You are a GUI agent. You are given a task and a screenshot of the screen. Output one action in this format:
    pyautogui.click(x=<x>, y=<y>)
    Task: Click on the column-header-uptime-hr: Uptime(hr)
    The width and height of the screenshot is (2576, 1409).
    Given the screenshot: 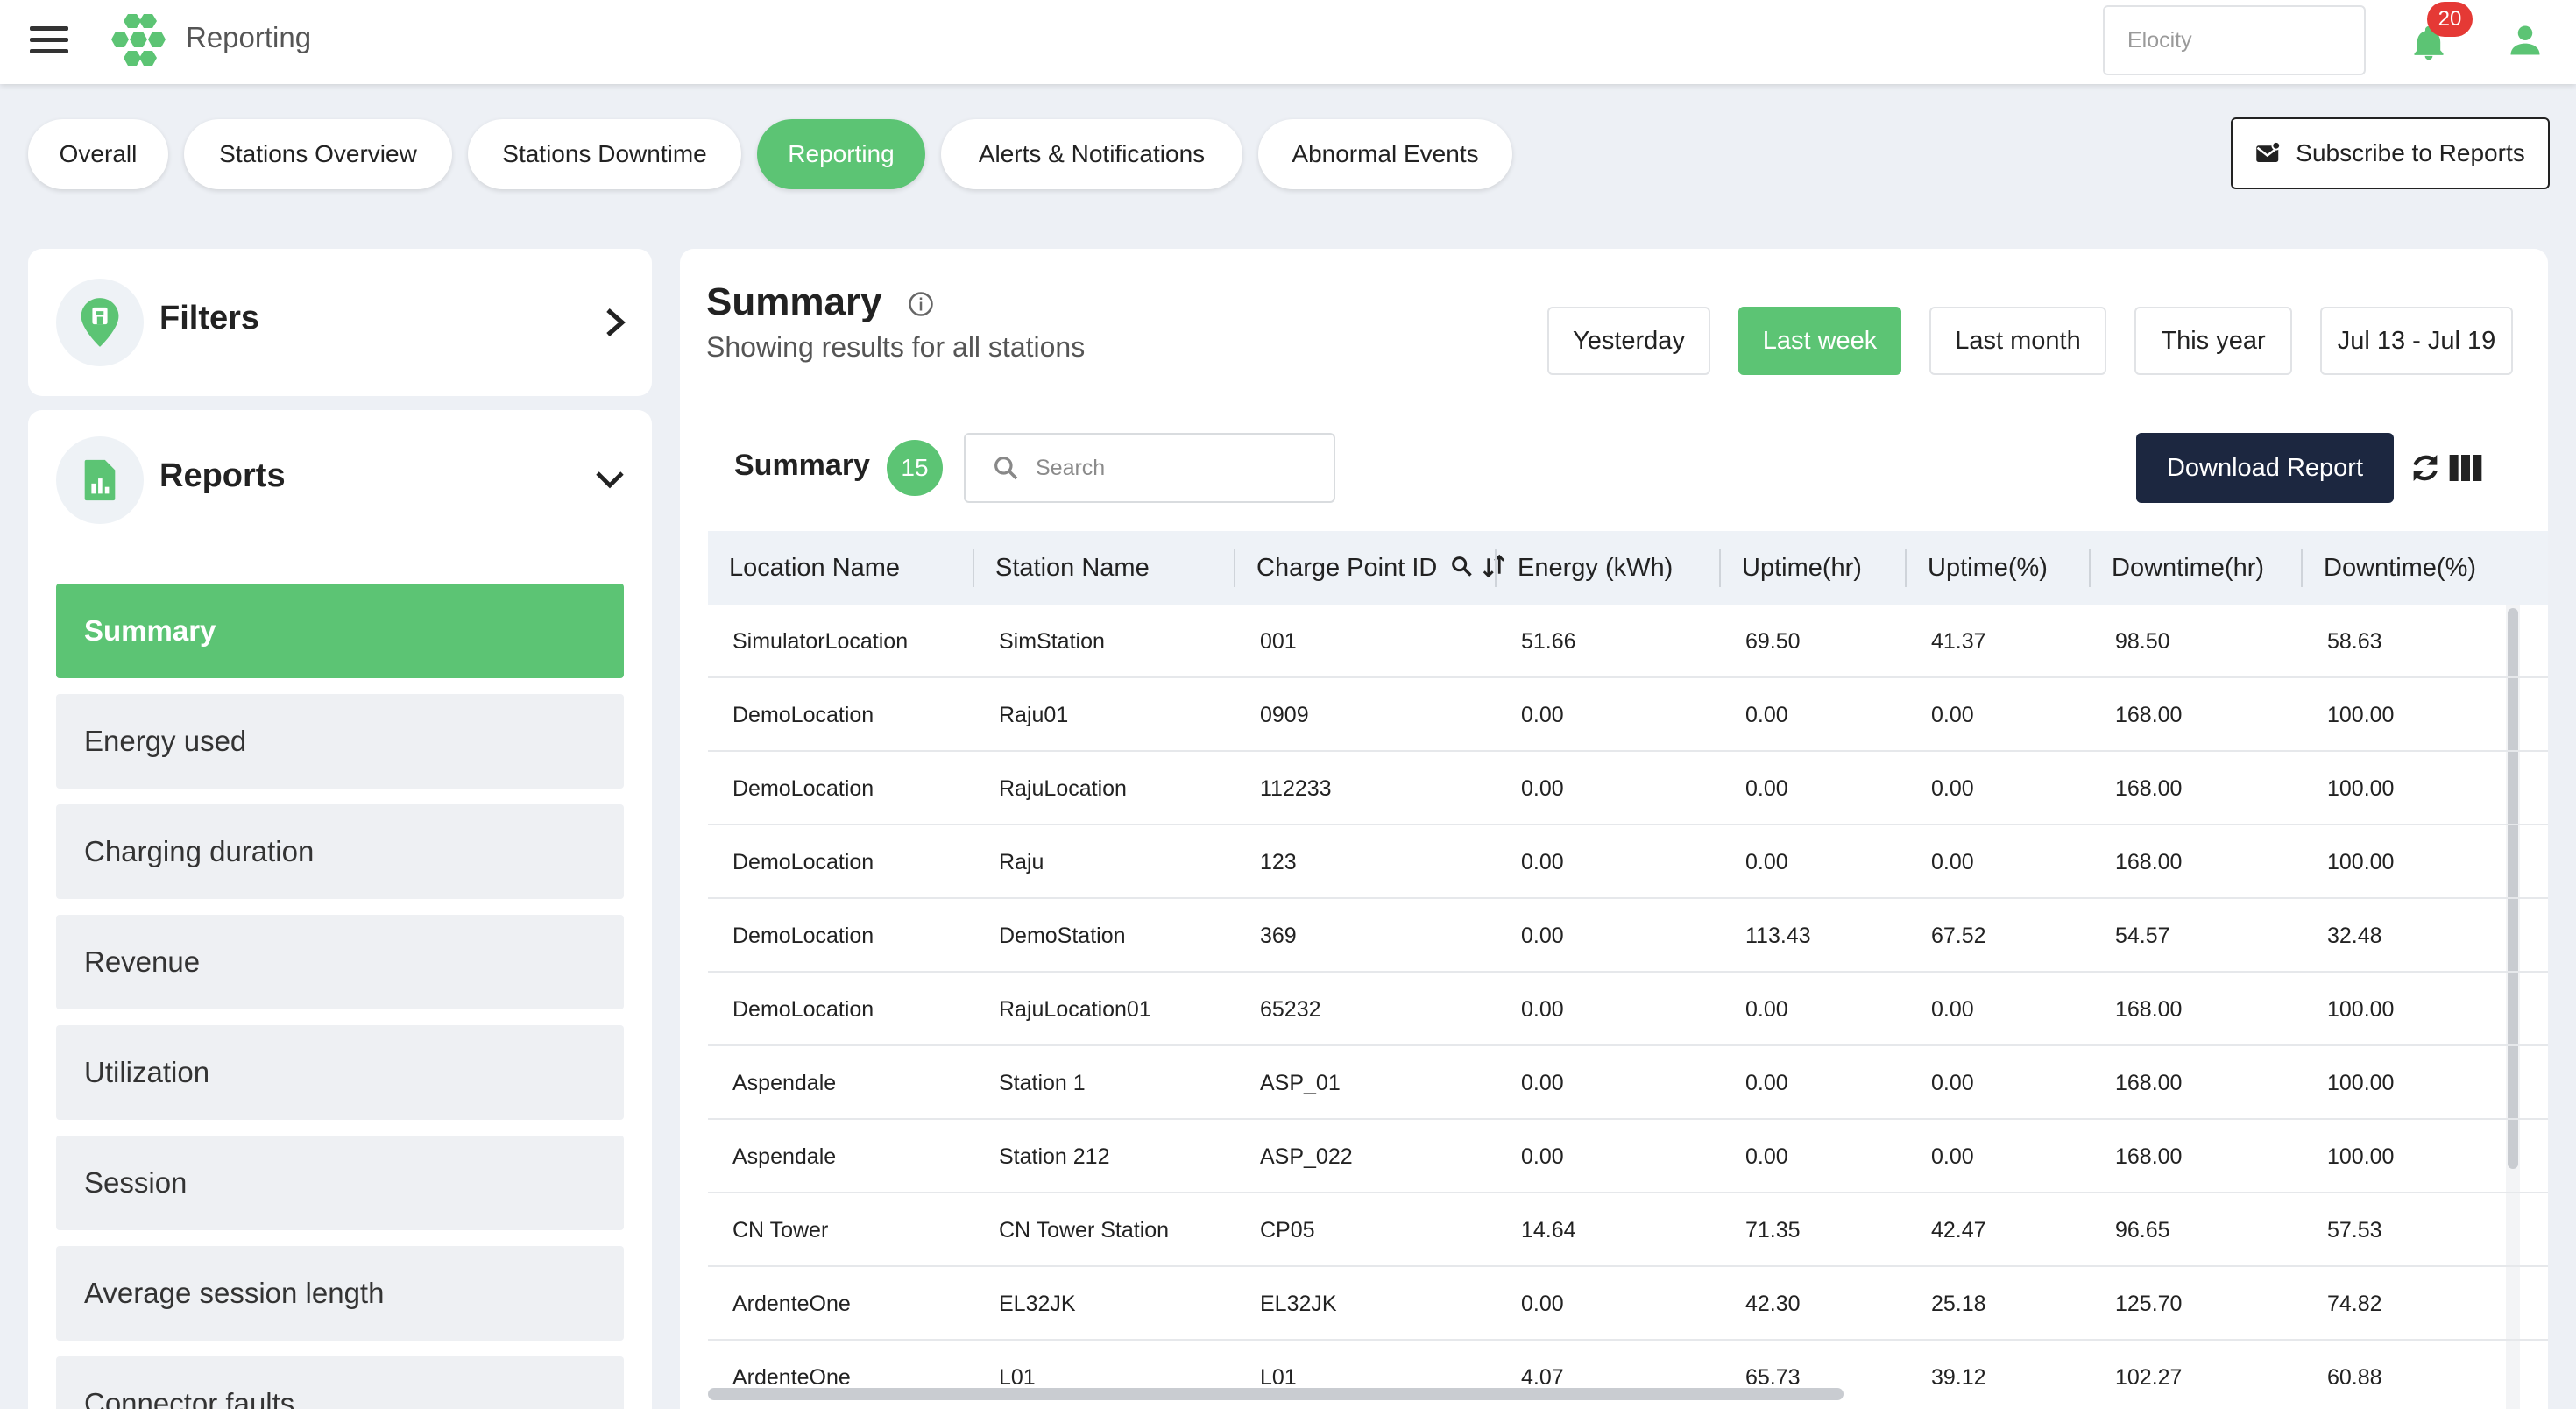 What is the action you would take?
    pyautogui.click(x=1802, y=568)
    